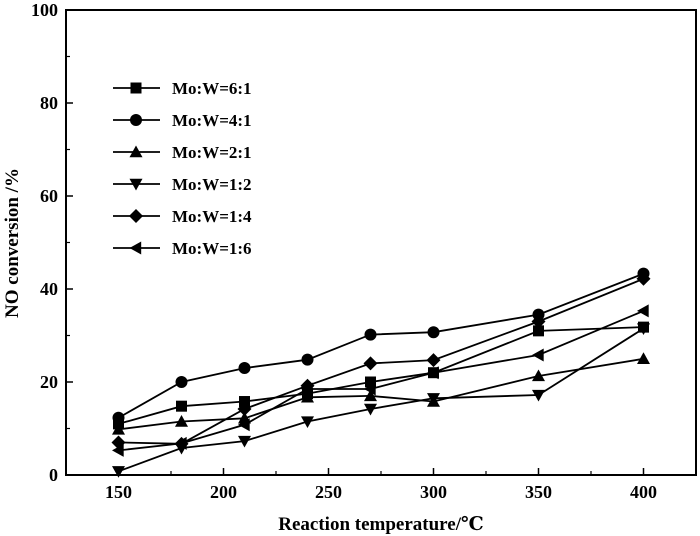 The width and height of the screenshot is (700, 536). I want to click on y-tick-label: 60, so click(49, 196).